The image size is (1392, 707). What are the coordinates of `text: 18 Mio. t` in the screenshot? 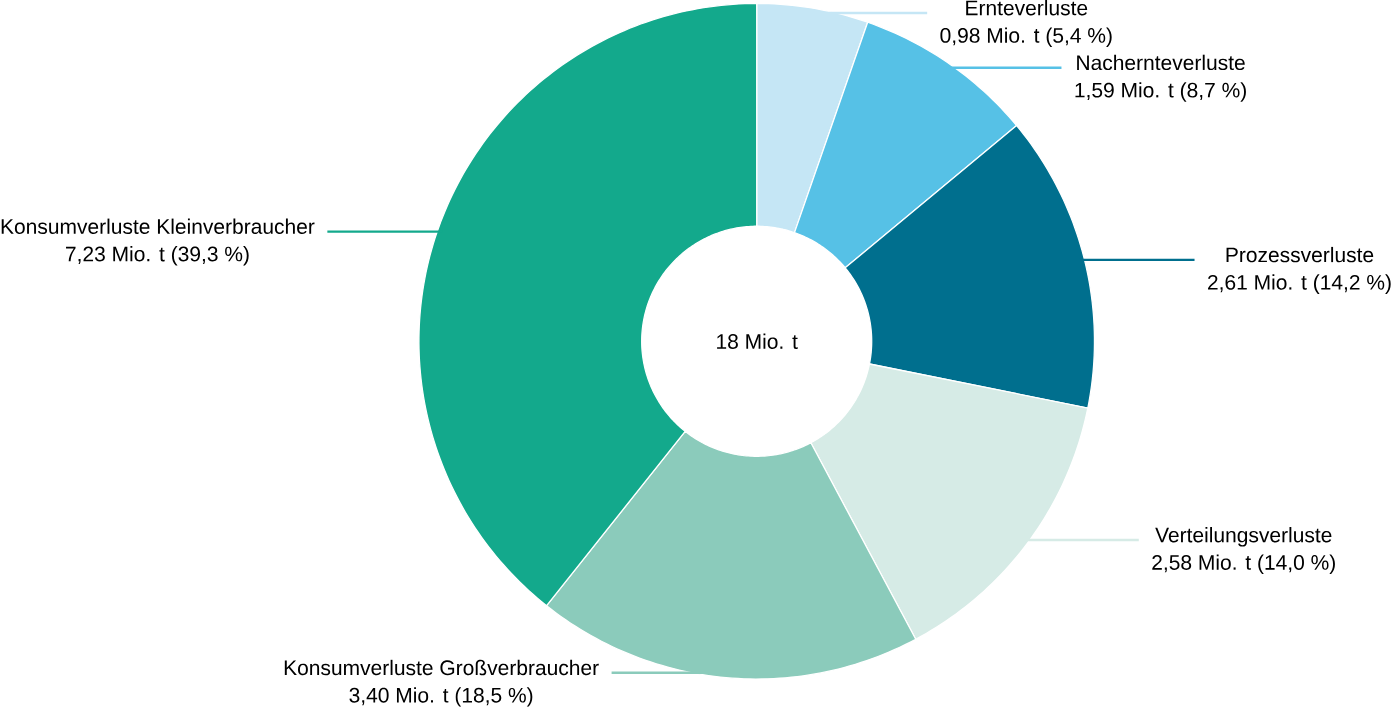 It's located at (757, 341).